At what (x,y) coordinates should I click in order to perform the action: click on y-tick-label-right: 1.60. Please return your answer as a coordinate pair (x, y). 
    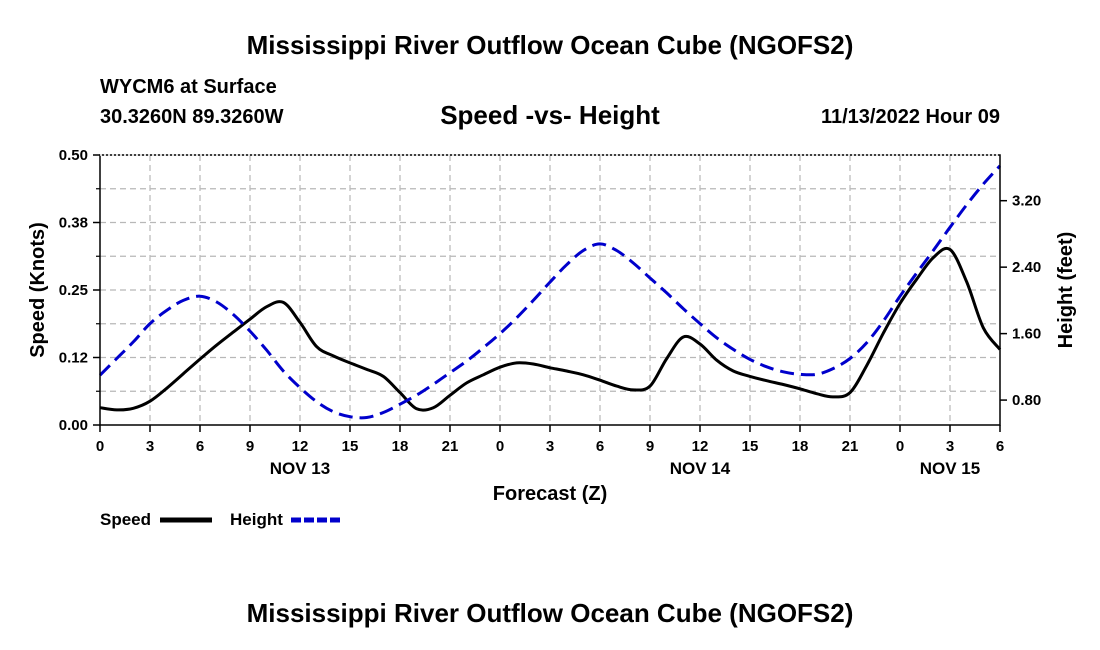
    Looking at the image, I should click on (1026, 334).